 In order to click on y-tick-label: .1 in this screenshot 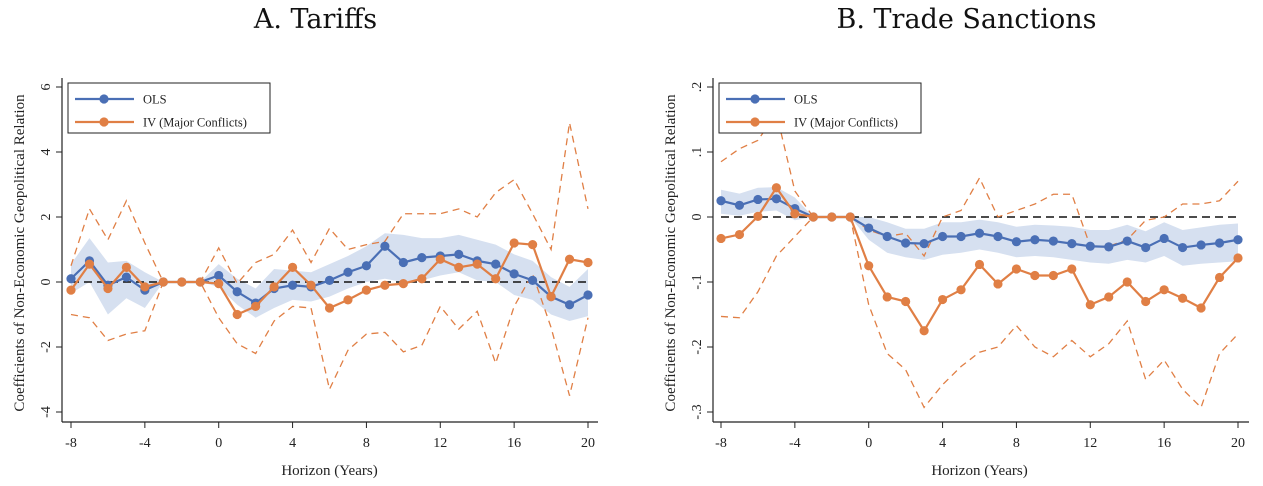, I will do `click(697, 152)`.